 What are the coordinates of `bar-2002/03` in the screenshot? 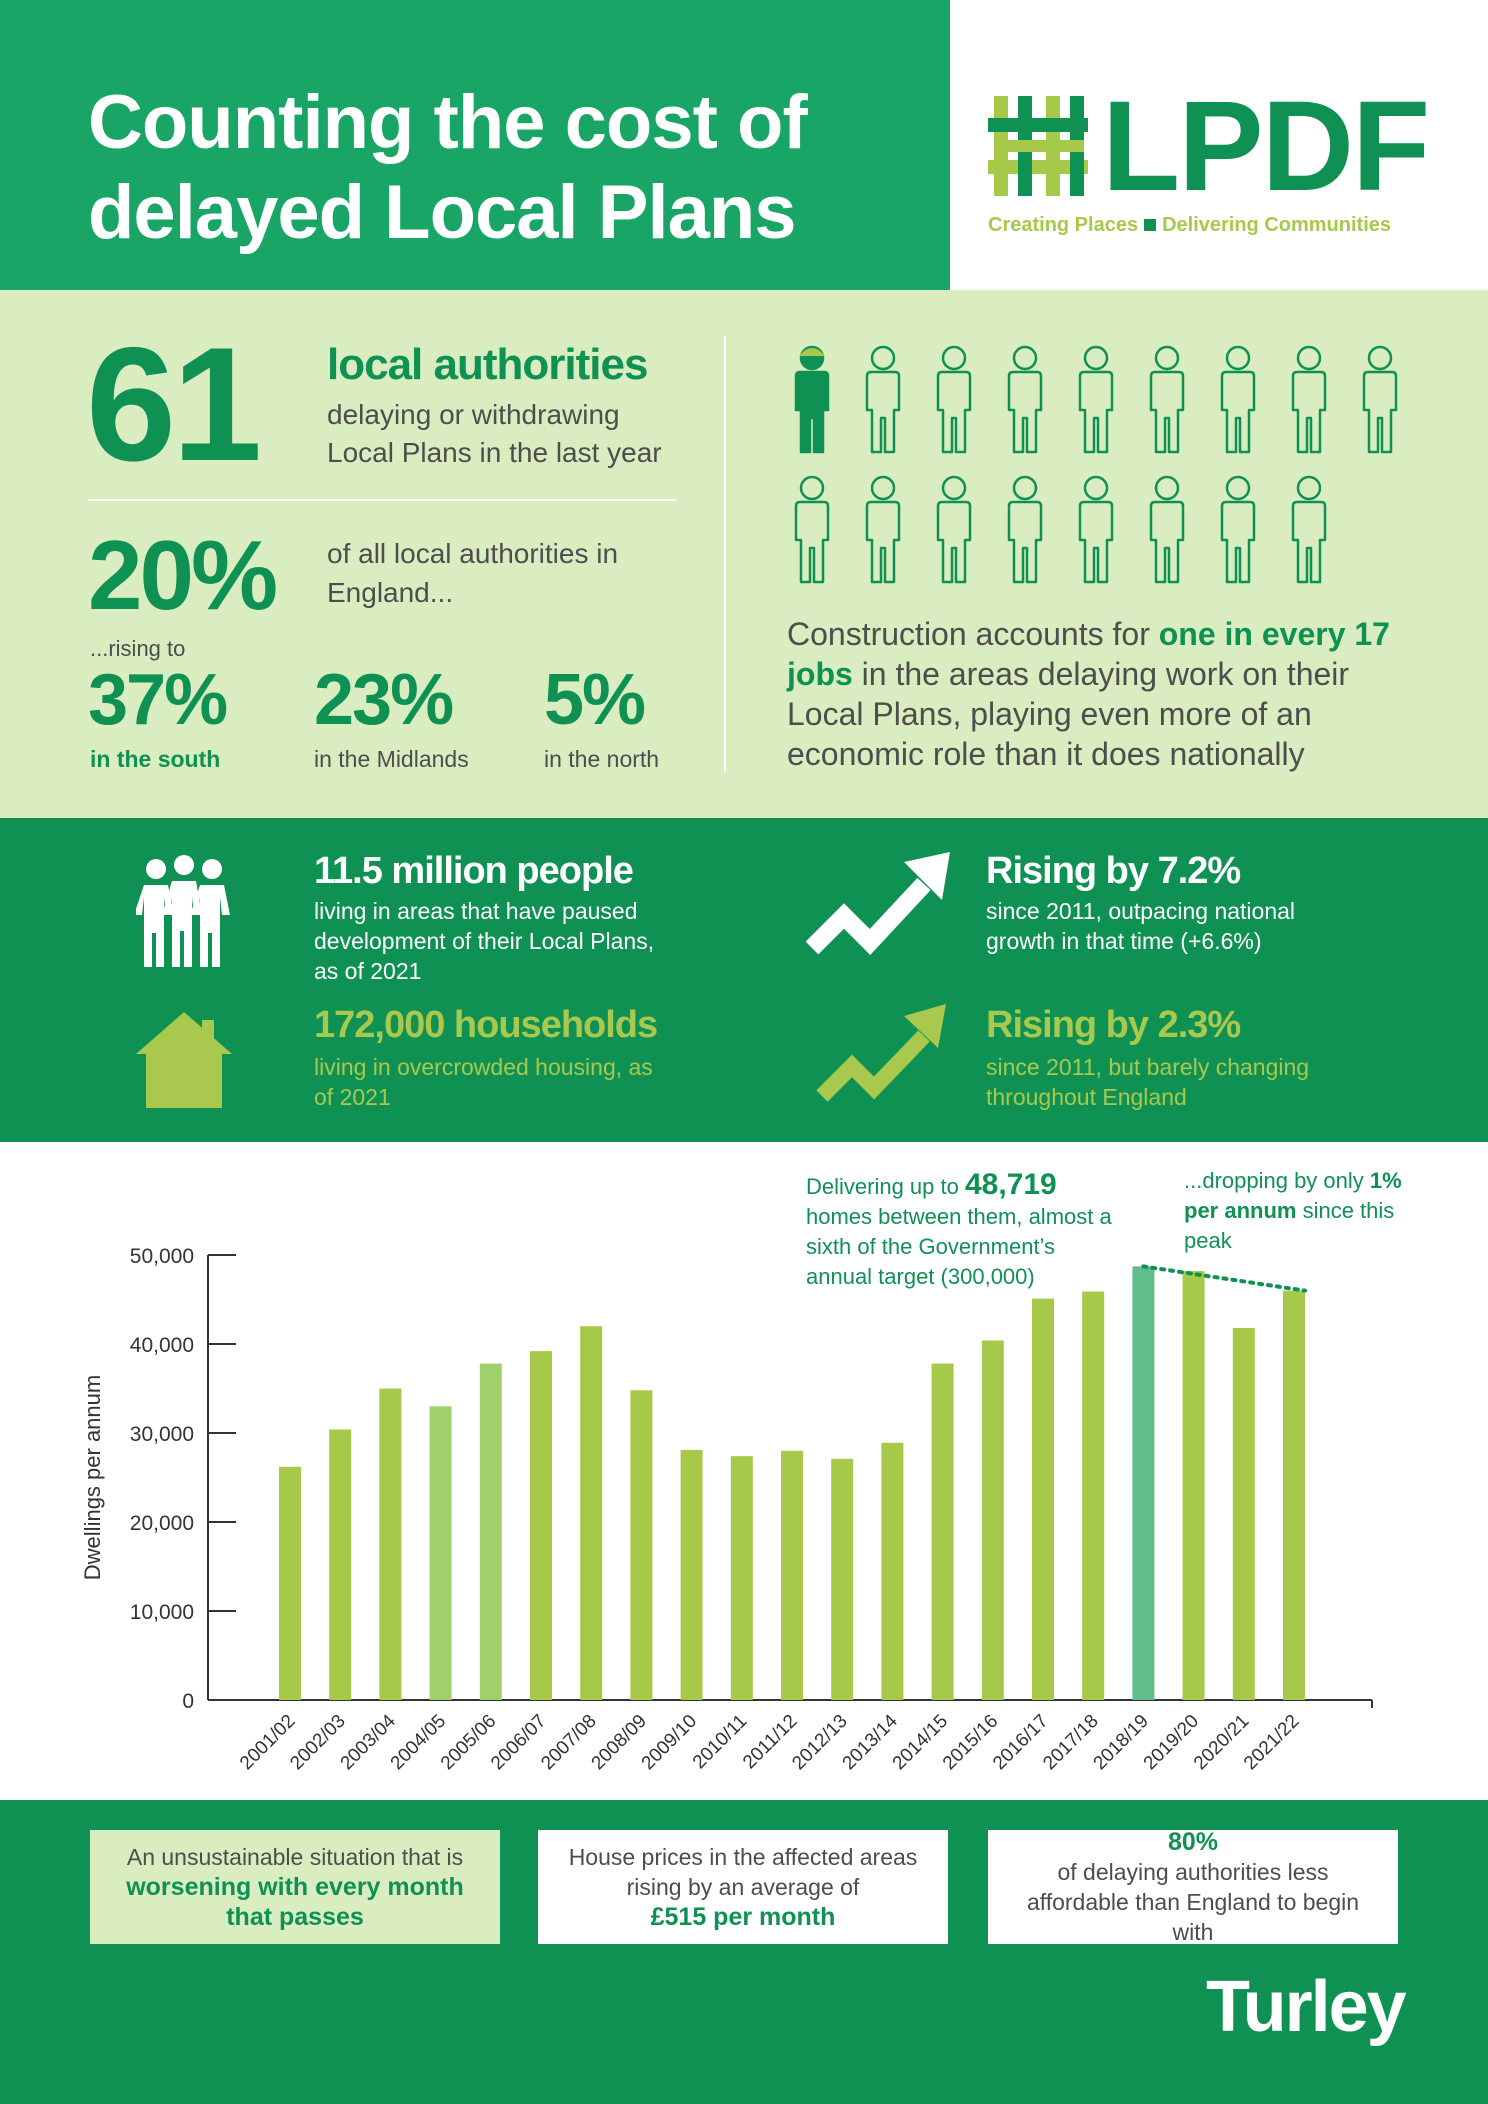 It's located at (340, 1564).